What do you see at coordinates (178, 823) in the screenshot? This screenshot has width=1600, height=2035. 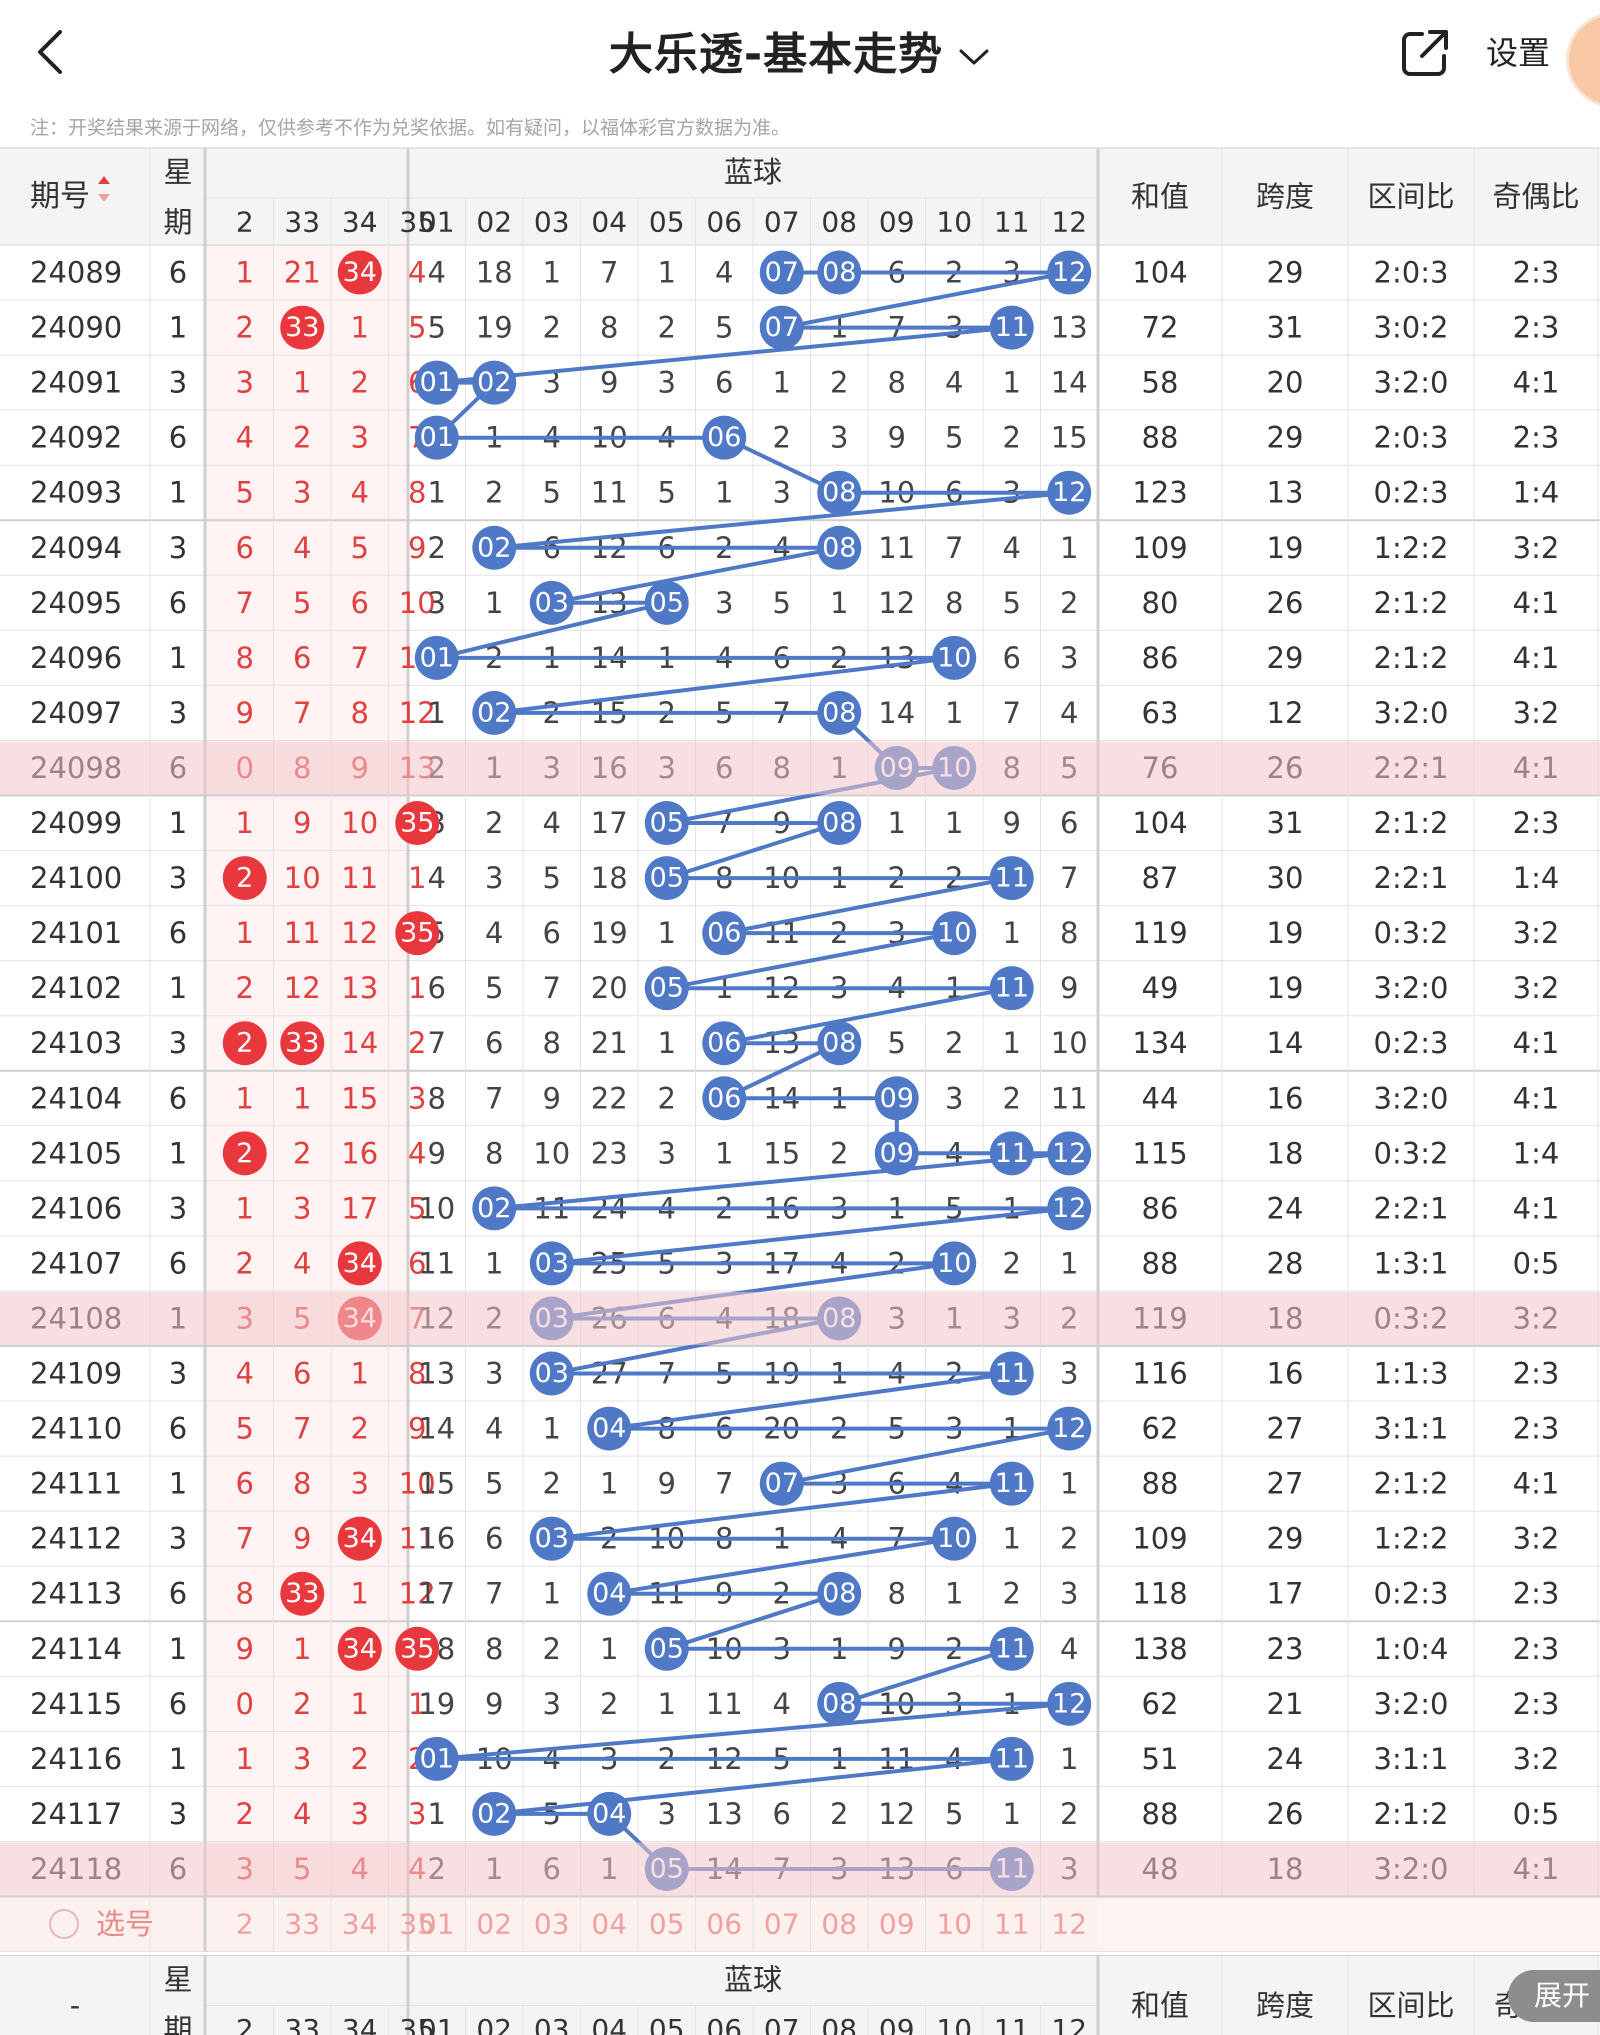 I see `week-cell: 1` at bounding box center [178, 823].